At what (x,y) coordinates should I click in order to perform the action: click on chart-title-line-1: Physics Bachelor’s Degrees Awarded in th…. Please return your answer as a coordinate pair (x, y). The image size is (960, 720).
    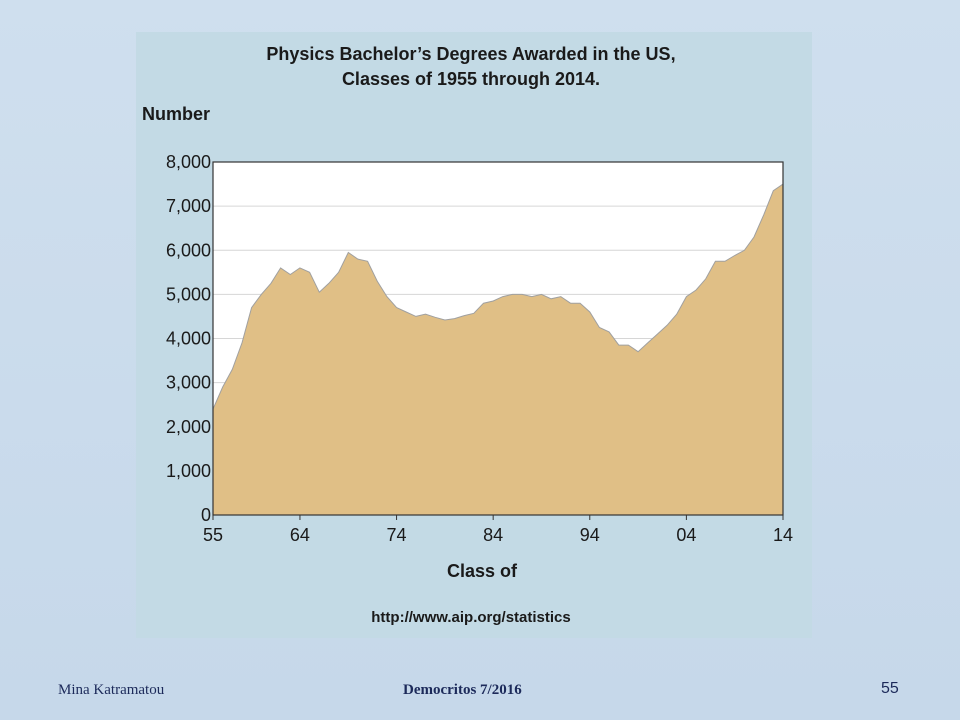
    Looking at the image, I should click on (470, 54).